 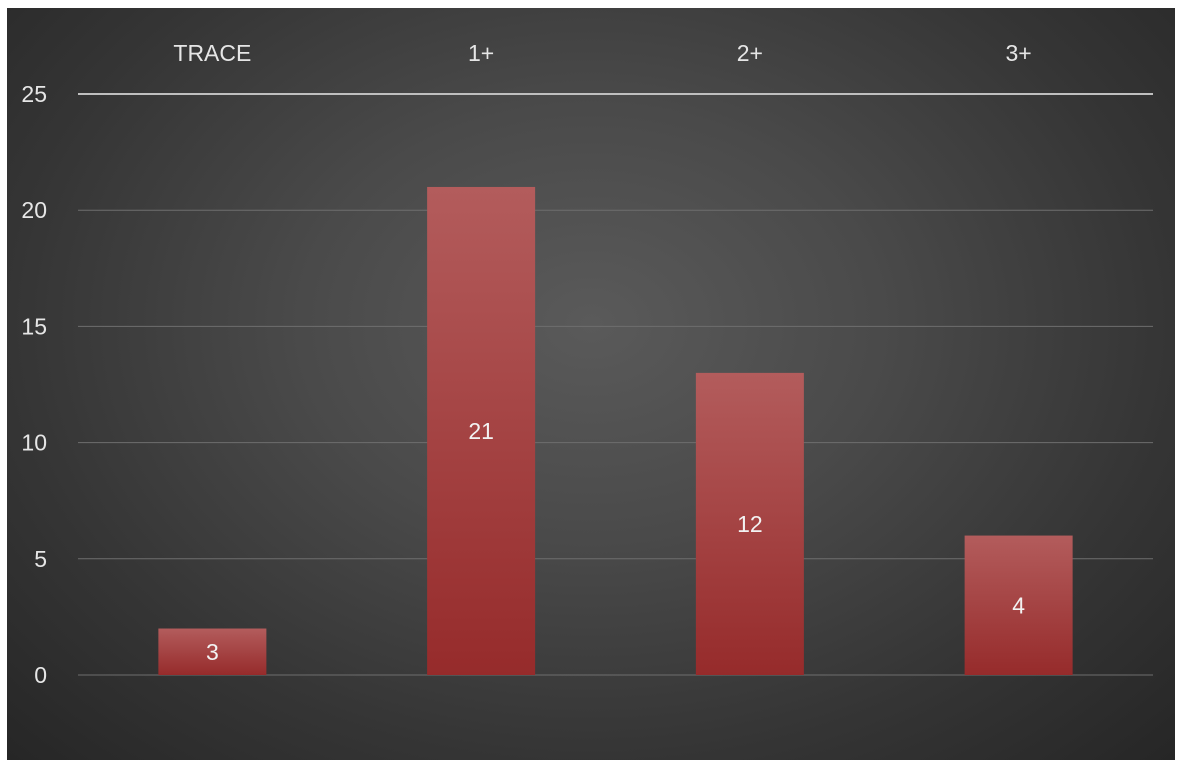 I want to click on y-tick-label: 5, so click(x=40, y=559).